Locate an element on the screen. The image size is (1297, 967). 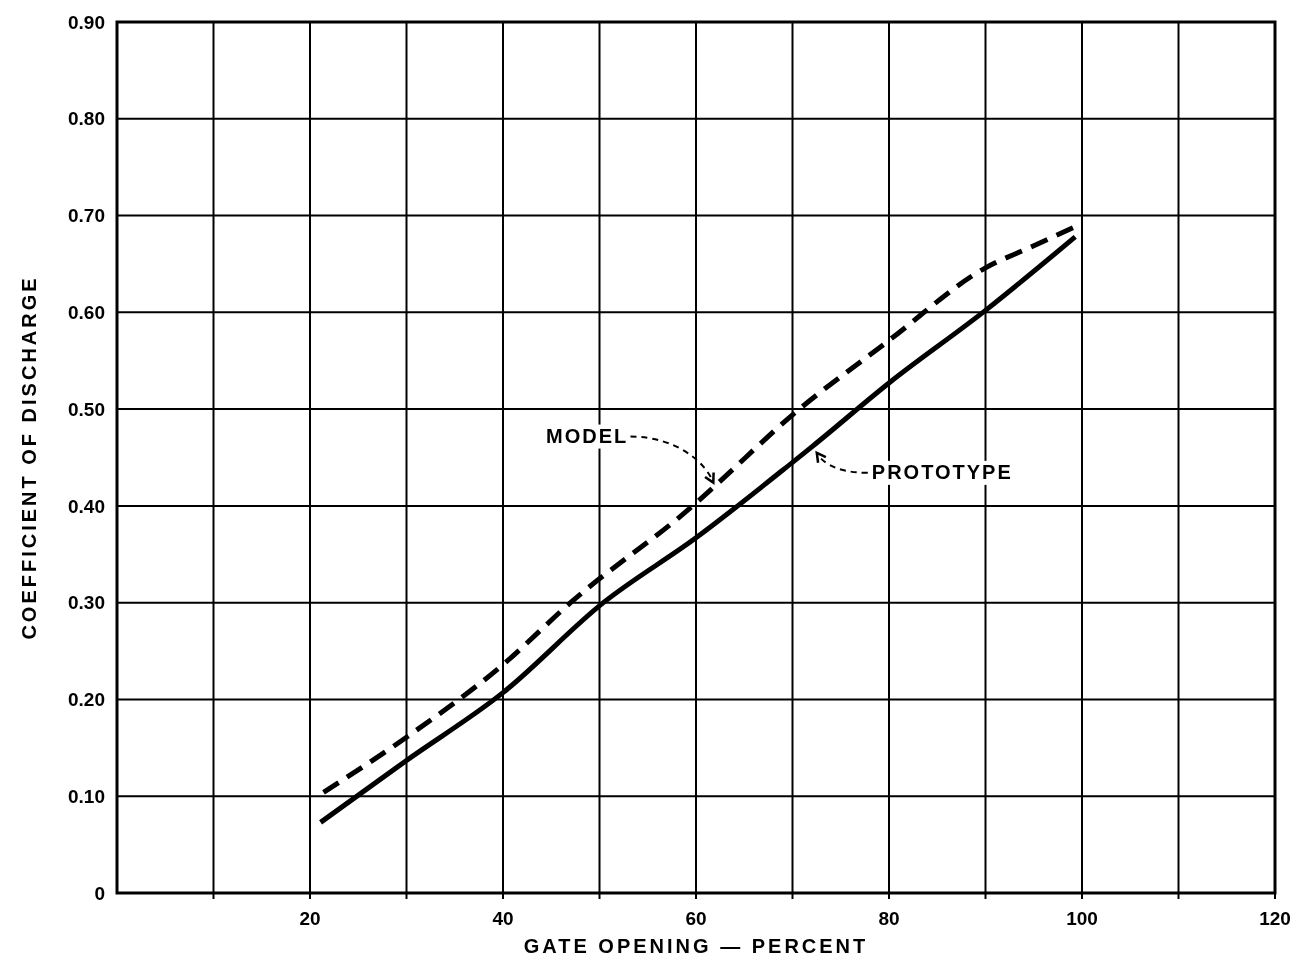
y-tick-label: 0.50 is located at coordinates (86, 409).